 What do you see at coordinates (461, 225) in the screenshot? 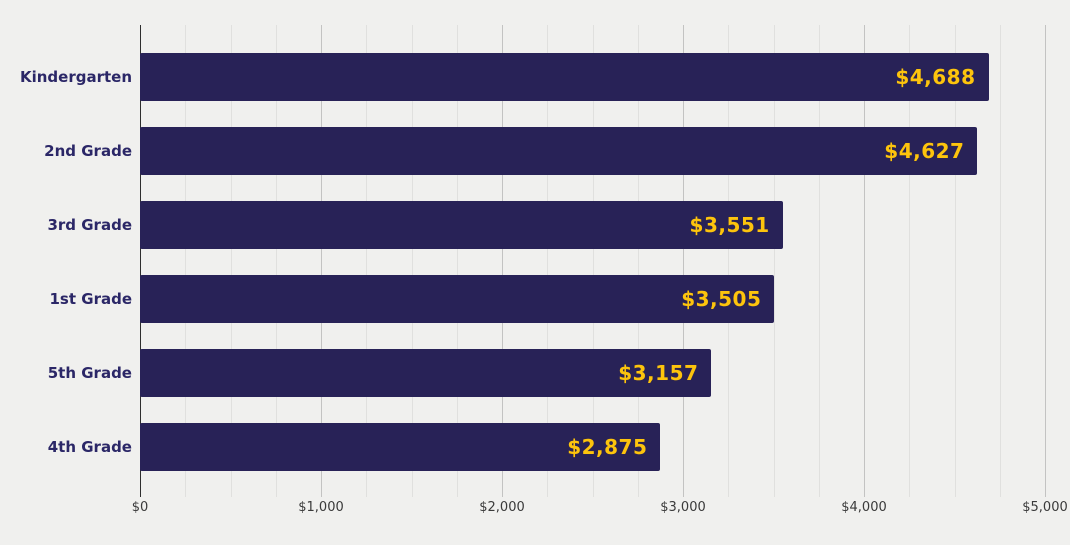
I see `bar: $3,551` at bounding box center [461, 225].